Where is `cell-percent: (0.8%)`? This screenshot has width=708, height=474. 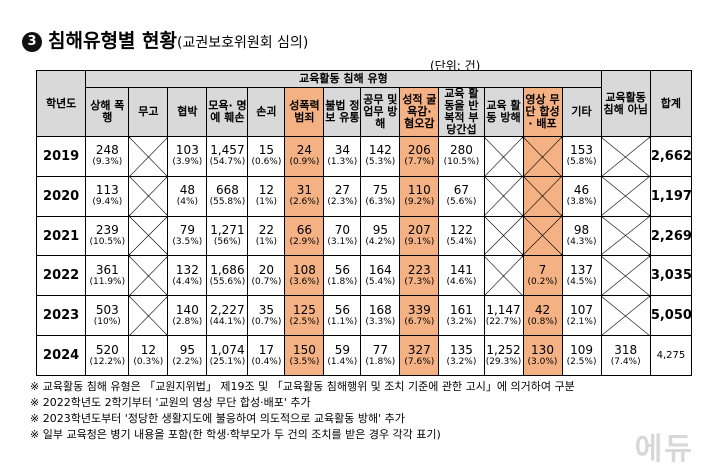 cell-percent: (0.8%) is located at coordinates (542, 321).